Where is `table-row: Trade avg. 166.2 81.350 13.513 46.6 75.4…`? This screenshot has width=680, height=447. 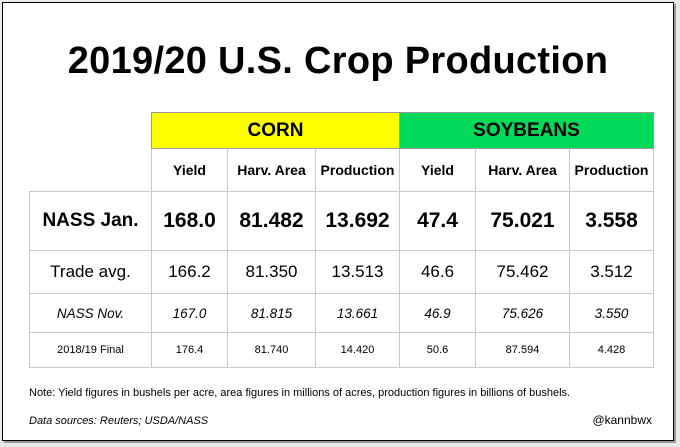
table-row: Trade avg. 166.2 81.350 13.513 46.6 75.4… is located at coordinates (341, 272).